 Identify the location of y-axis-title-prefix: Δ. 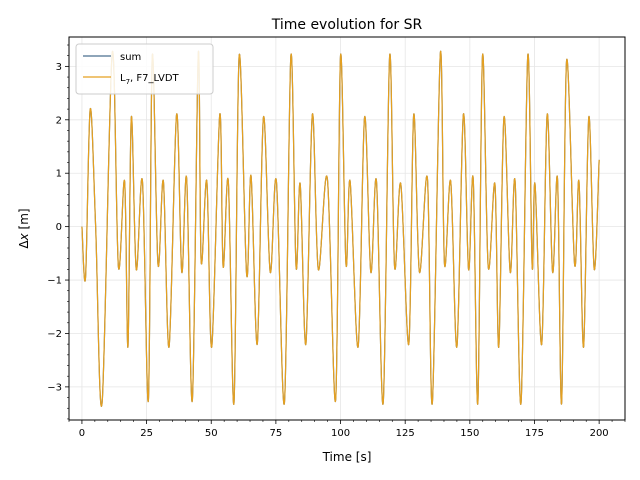
(24, 244).